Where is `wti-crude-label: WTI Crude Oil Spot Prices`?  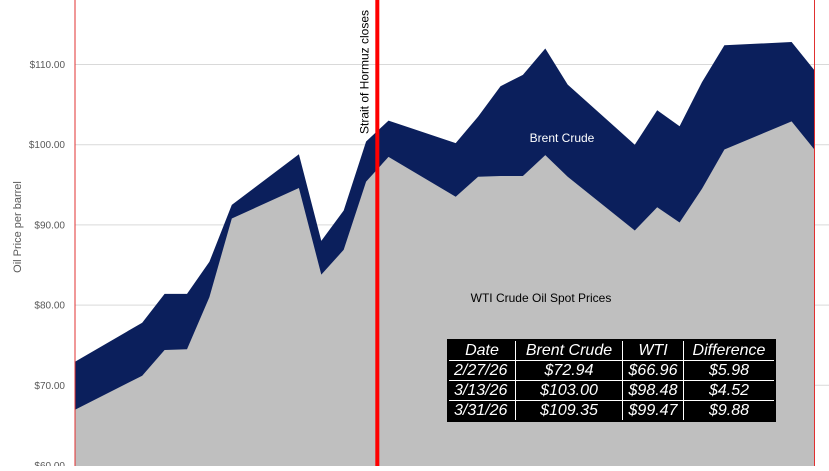 wti-crude-label: WTI Crude Oil Spot Prices is located at coordinates (541, 298).